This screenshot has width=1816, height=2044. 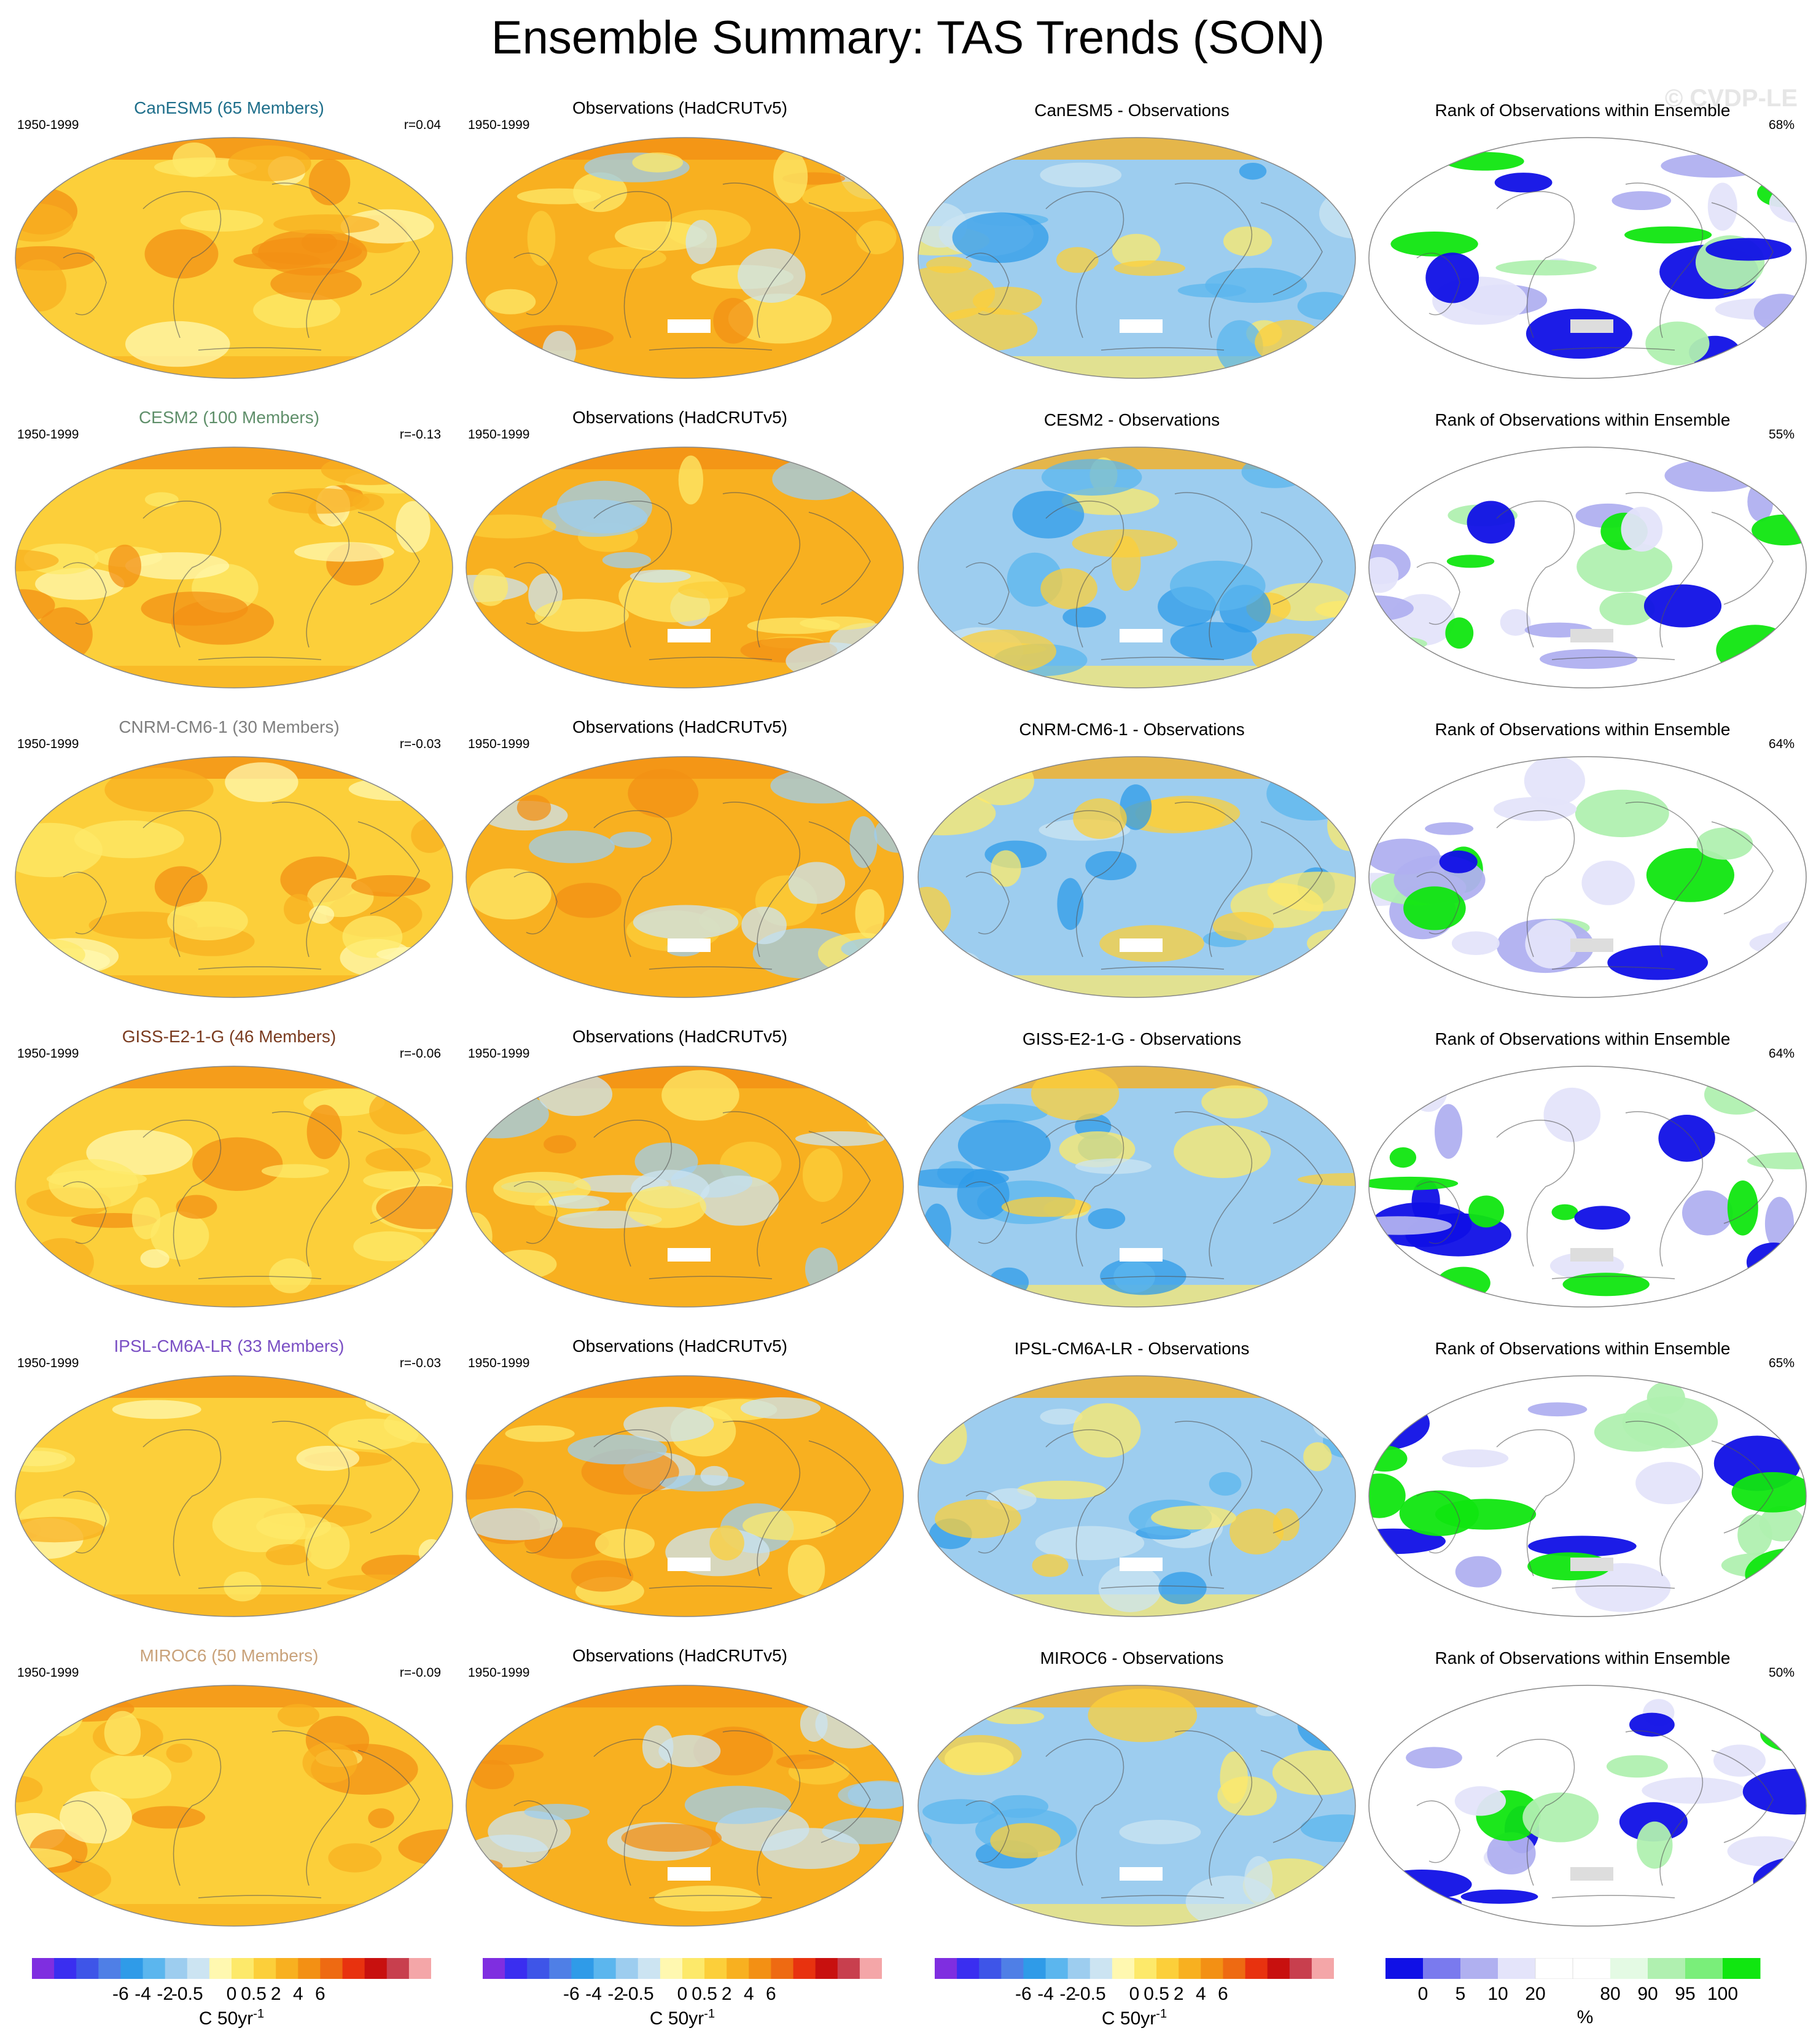 What do you see at coordinates (420, 1363) in the screenshot?
I see `correlation-label: r=-0.03` at bounding box center [420, 1363].